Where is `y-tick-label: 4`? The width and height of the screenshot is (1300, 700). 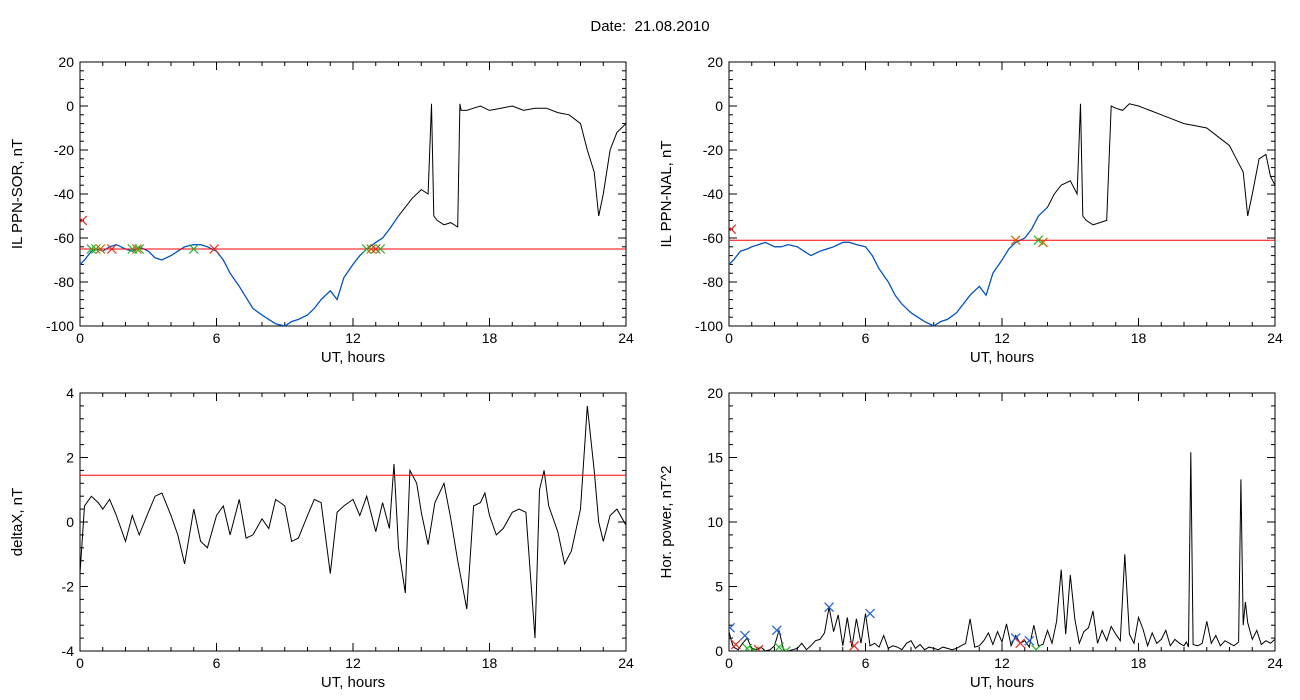 y-tick-label: 4 is located at coordinates (70, 393).